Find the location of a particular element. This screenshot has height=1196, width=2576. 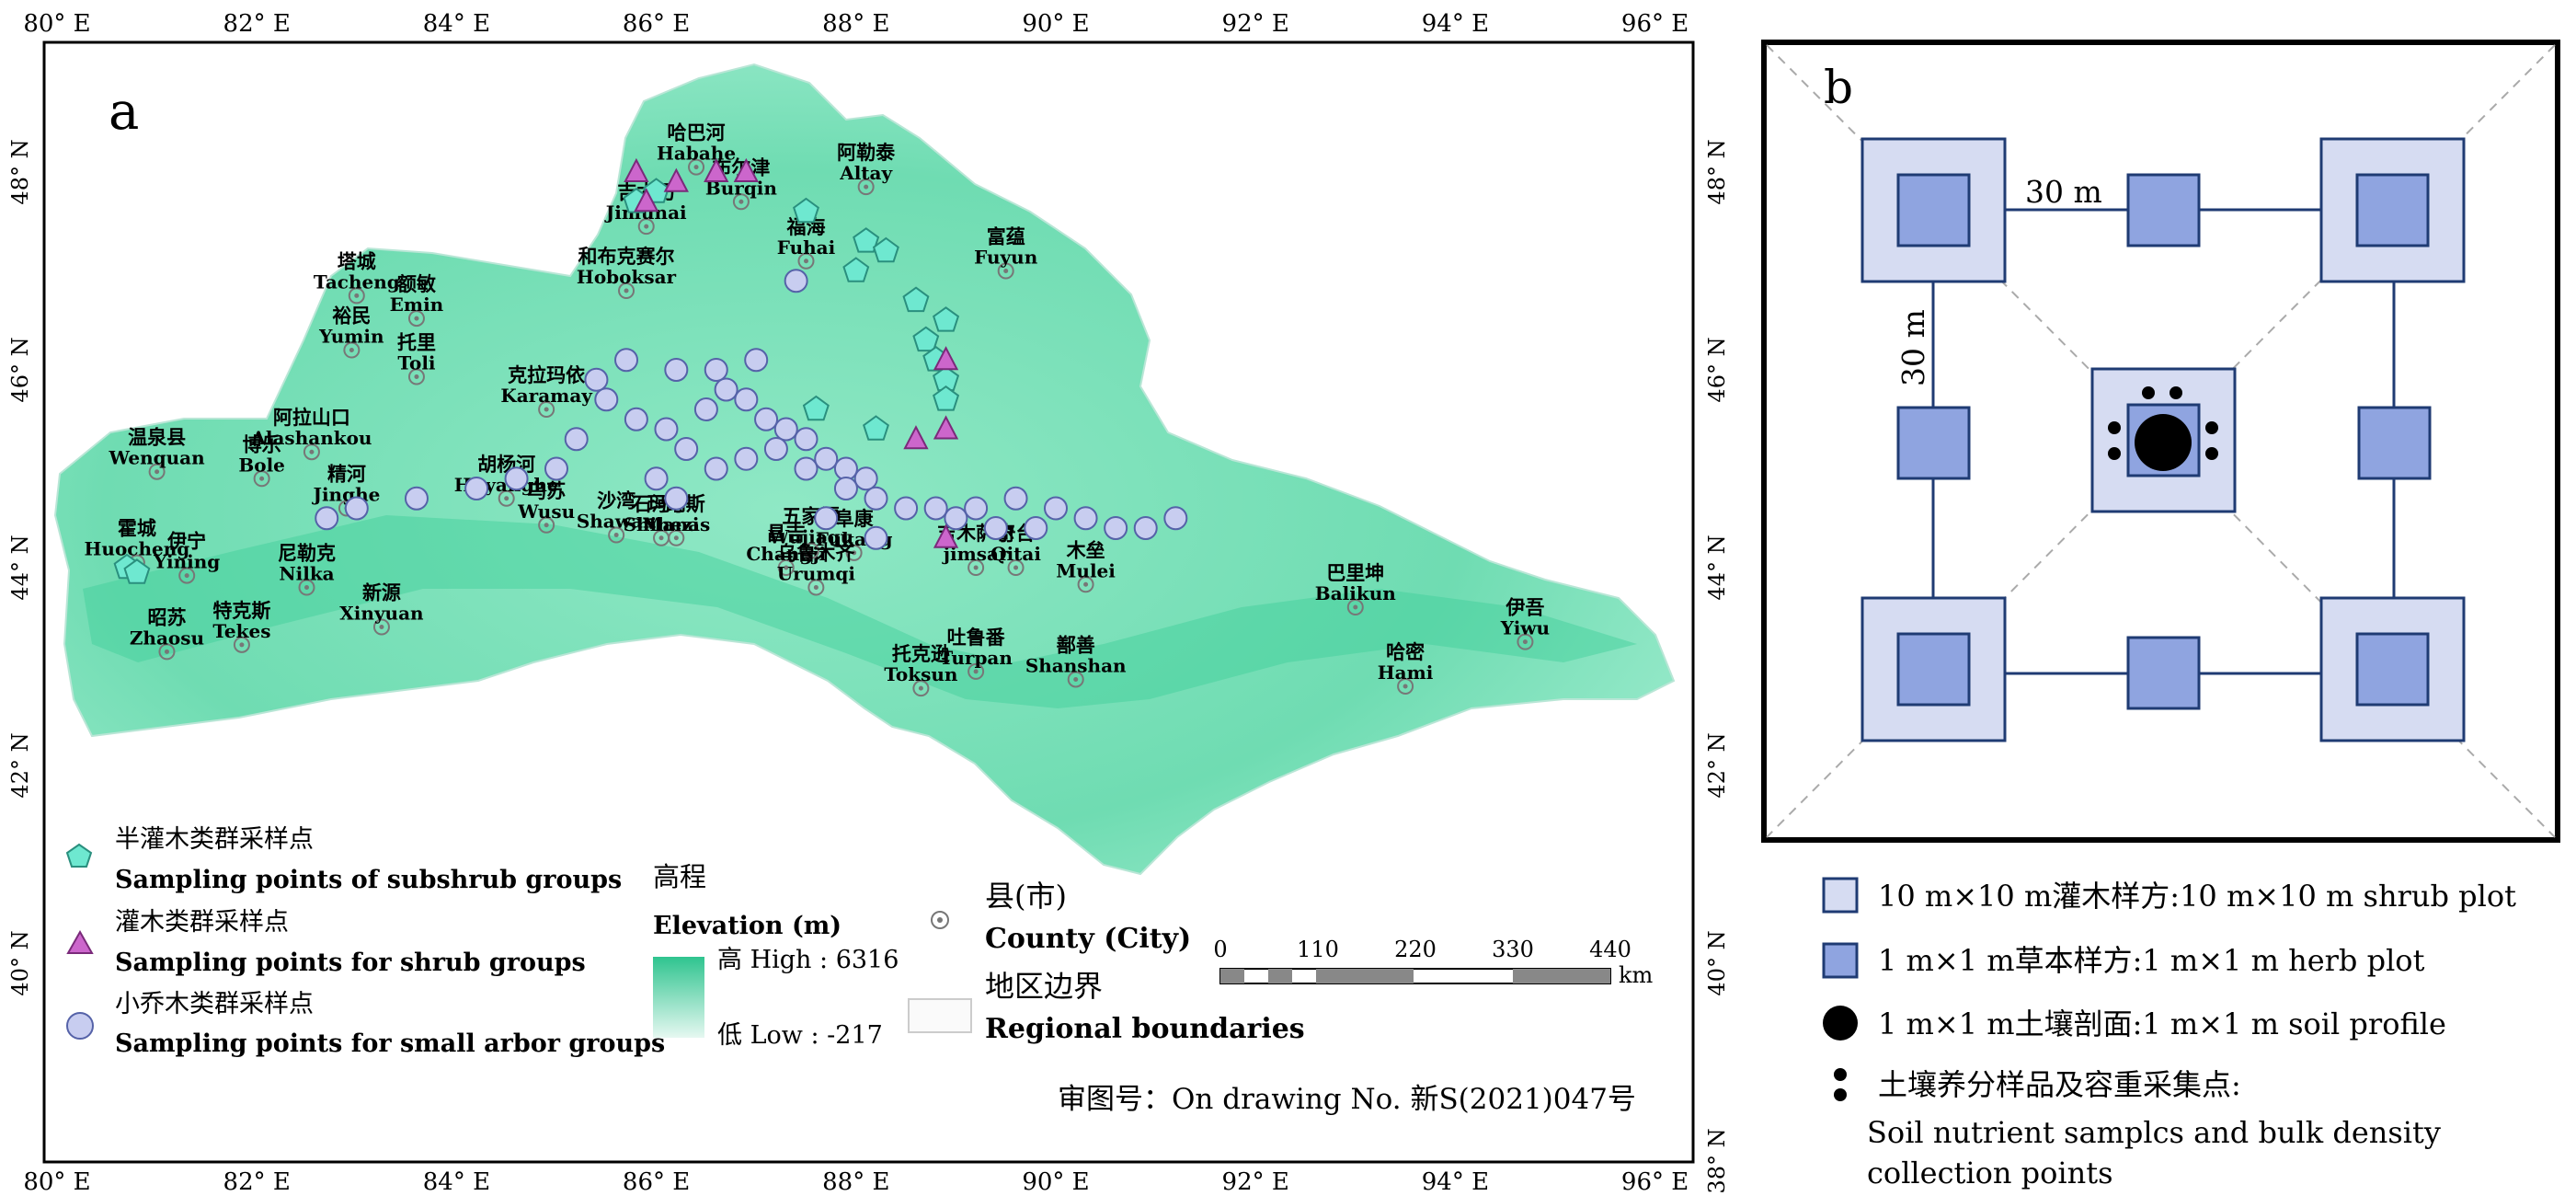

place-label-cn: 博乐 is located at coordinates (262, 443).